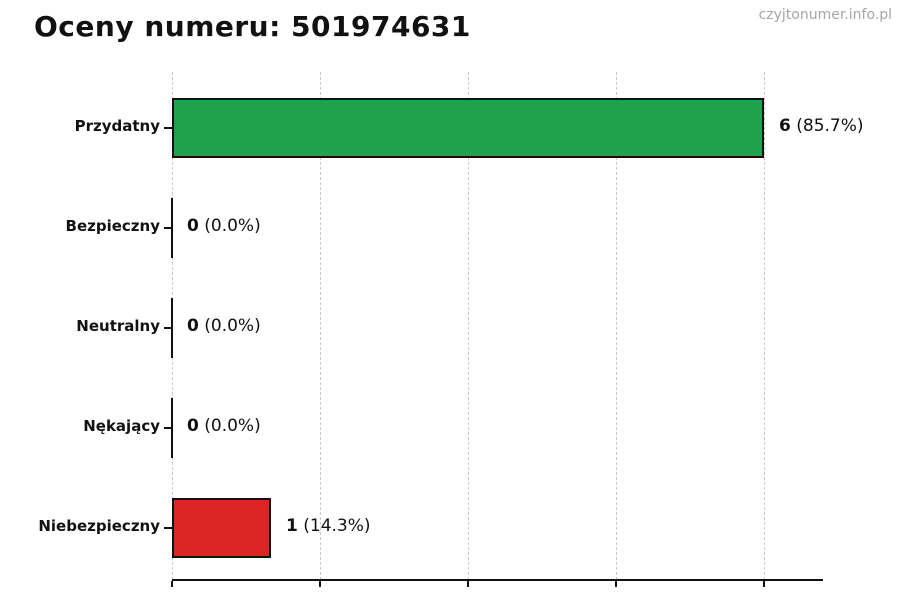 This screenshot has width=900, height=600. Describe the element at coordinates (118, 326) in the screenshot. I see `category-label: Neutralny` at that location.